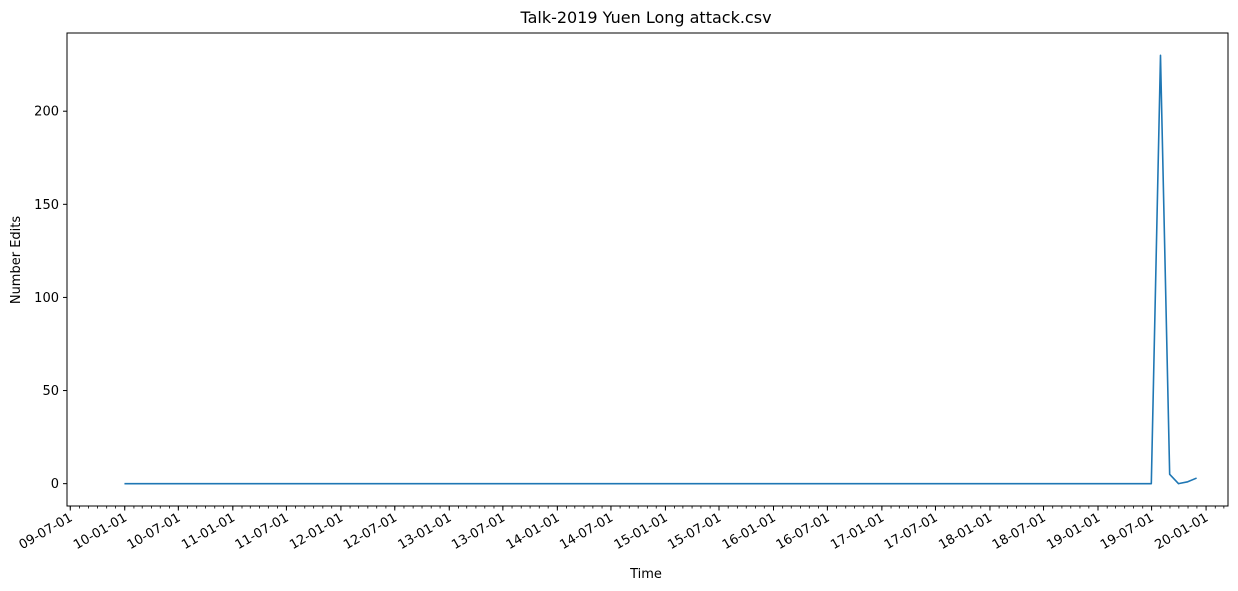 The image size is (1238, 591). Describe the element at coordinates (46, 205) in the screenshot. I see `y-tick-label: 150` at that location.